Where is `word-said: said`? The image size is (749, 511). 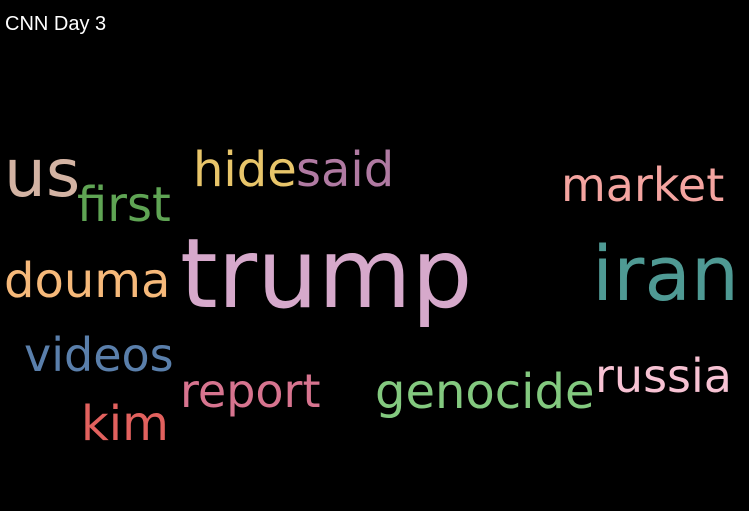
word-said: said is located at coordinates (345, 170).